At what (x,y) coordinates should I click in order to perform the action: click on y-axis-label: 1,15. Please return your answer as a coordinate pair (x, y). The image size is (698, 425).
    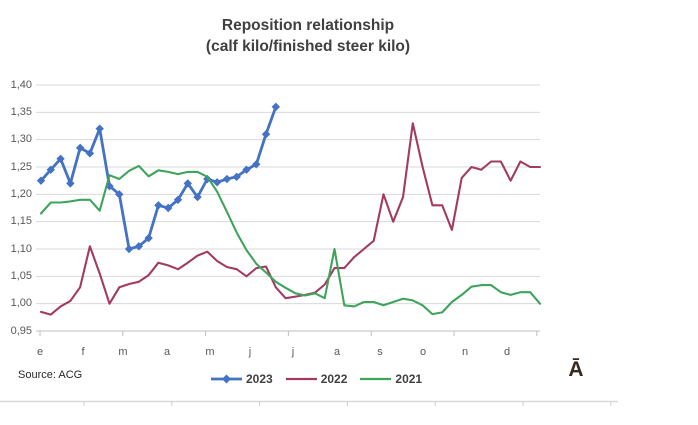
    Looking at the image, I should click on (21, 221).